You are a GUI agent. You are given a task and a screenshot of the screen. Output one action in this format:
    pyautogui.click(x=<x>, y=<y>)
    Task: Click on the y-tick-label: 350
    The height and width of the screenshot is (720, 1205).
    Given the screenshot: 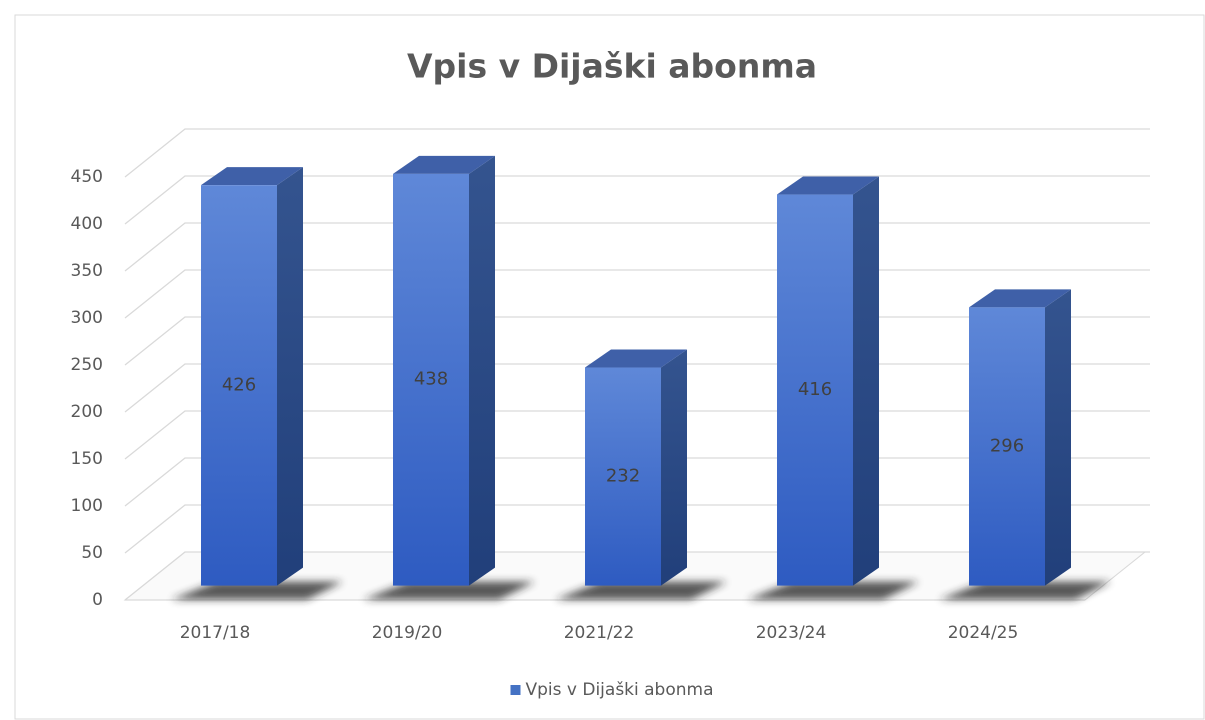 What is the action you would take?
    pyautogui.click(x=87, y=271)
    